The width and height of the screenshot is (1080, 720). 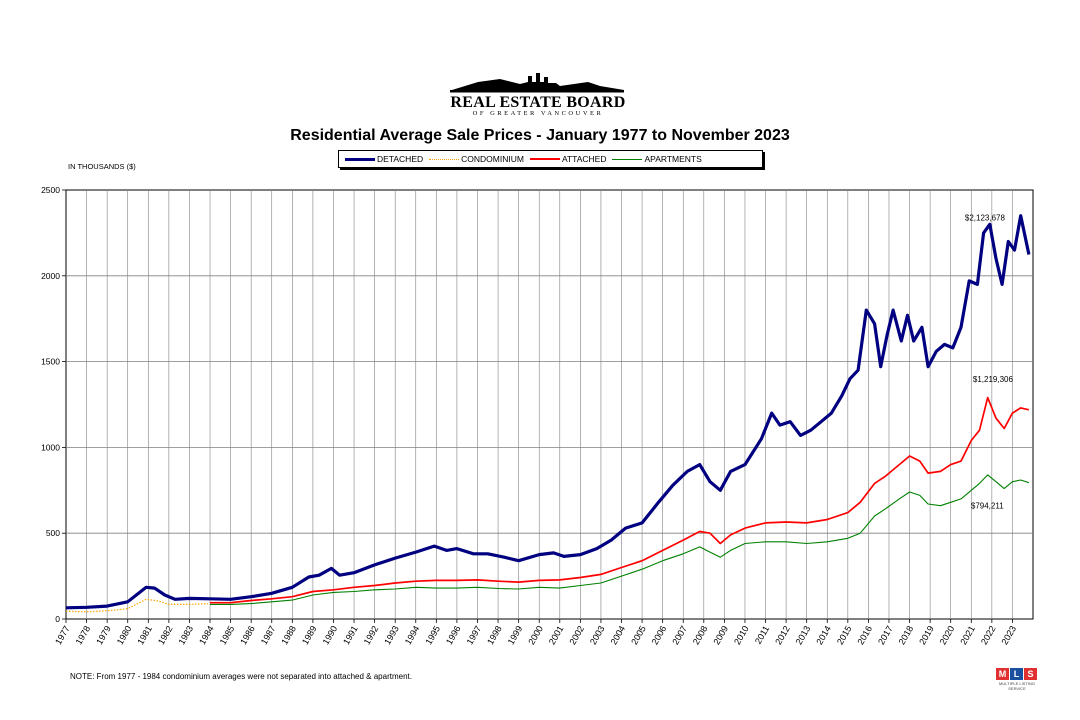 What do you see at coordinates (864, 635) in the screenshot?
I see `x-tick-label: 2016` at bounding box center [864, 635].